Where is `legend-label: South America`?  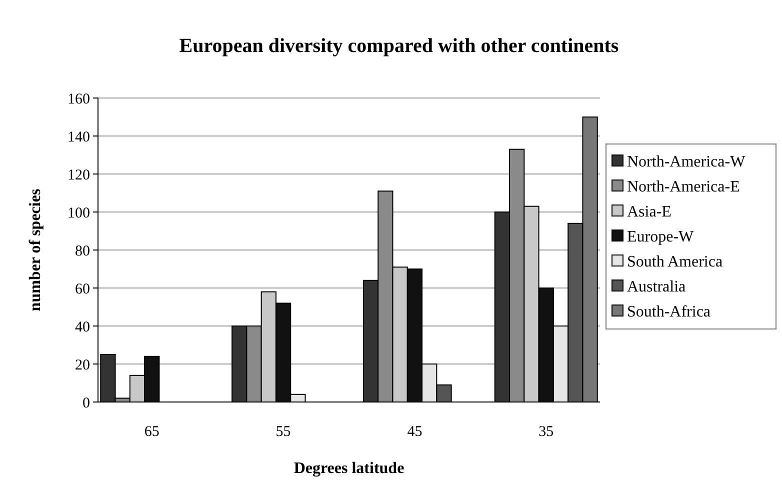
legend-label: South America is located at coordinates (675, 262).